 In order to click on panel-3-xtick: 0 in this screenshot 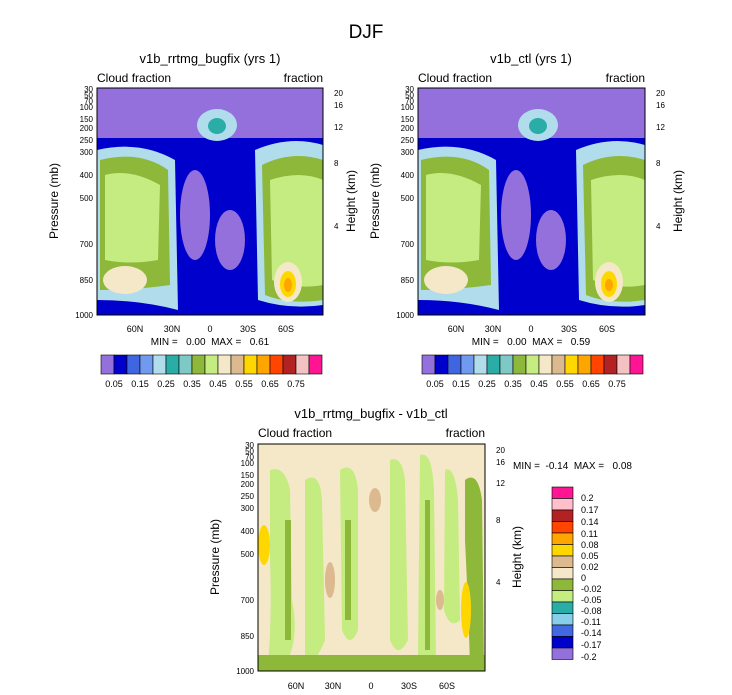, I will do `click(370, 686)`.